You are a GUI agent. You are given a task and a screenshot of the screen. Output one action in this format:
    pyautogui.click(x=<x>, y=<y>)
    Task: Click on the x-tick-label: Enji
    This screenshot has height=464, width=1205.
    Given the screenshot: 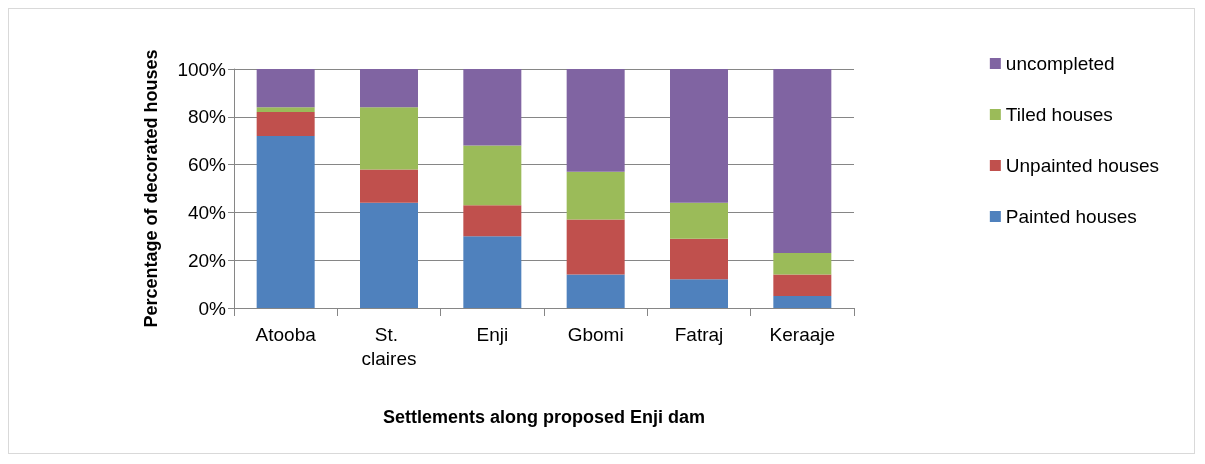 What is the action you would take?
    pyautogui.click(x=492, y=334)
    